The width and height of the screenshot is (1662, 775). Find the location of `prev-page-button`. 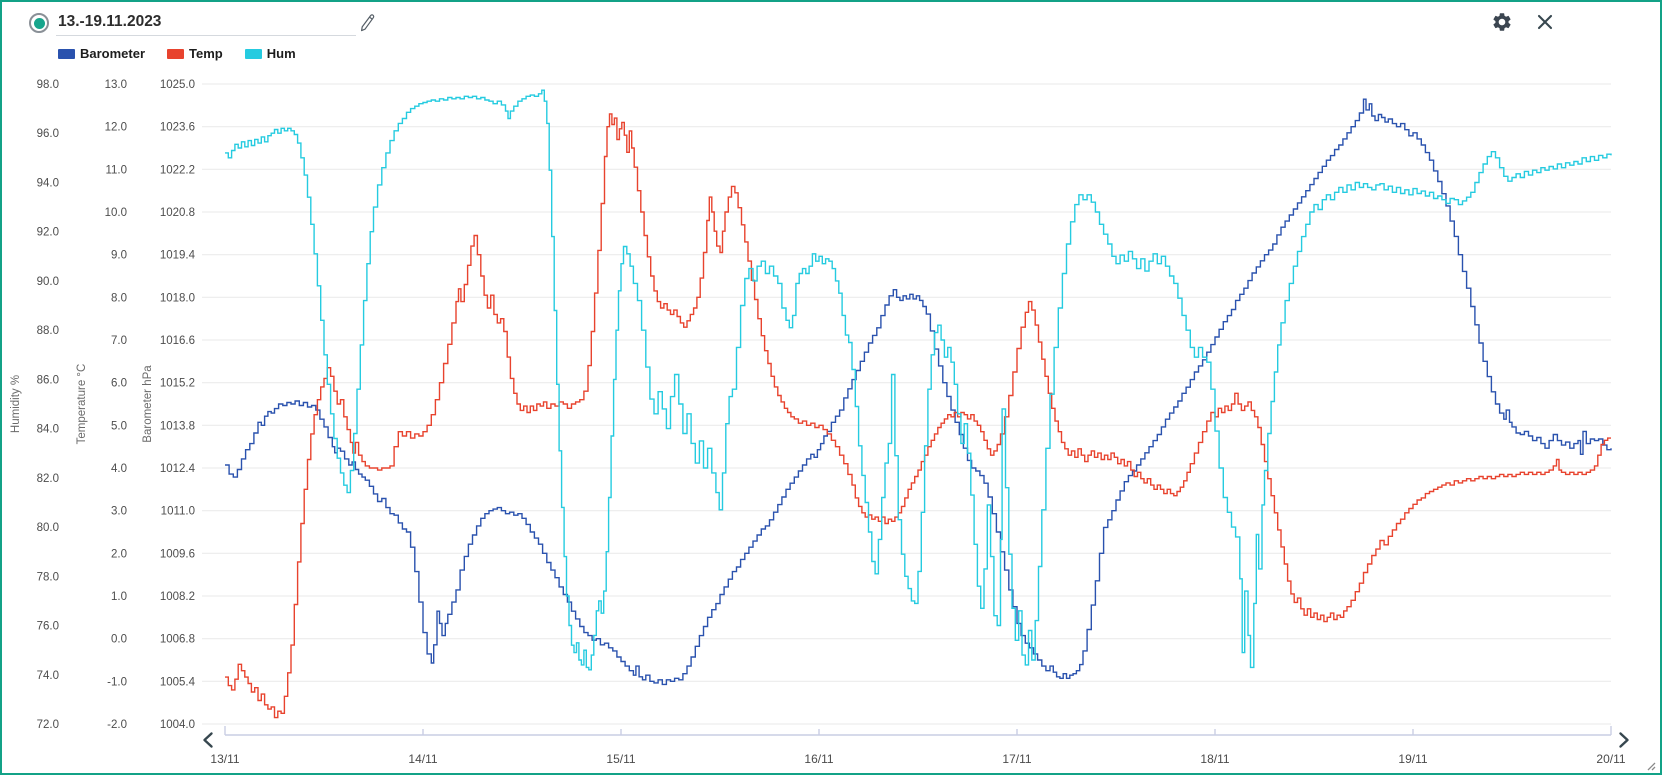

prev-page-button is located at coordinates (209, 740).